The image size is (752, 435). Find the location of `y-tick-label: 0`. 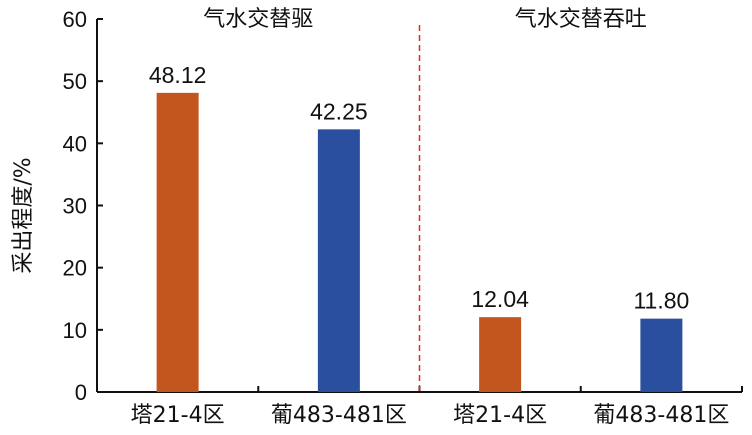

y-tick-label: 0 is located at coordinates (81, 392).